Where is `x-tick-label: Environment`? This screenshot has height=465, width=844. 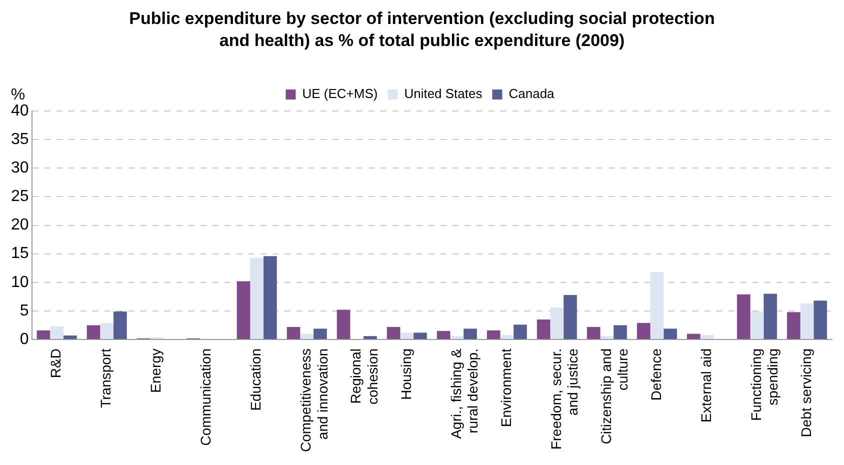
x-tick-label: Environment is located at coordinates (506, 388).